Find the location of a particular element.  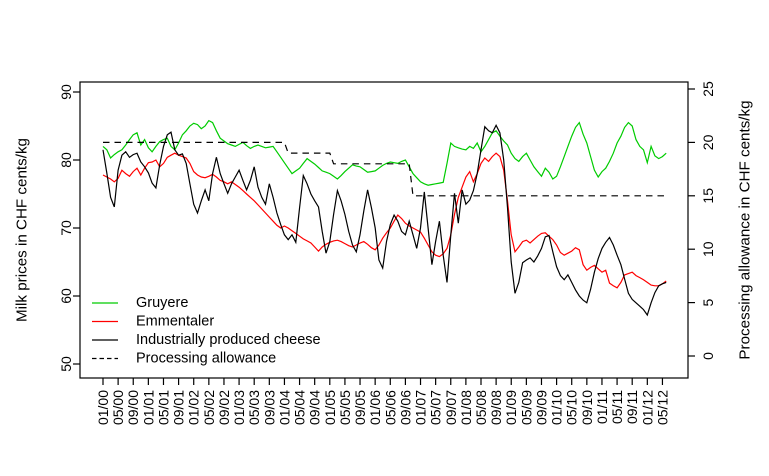

y-right-tick-label: 20 is located at coordinates (708, 142).